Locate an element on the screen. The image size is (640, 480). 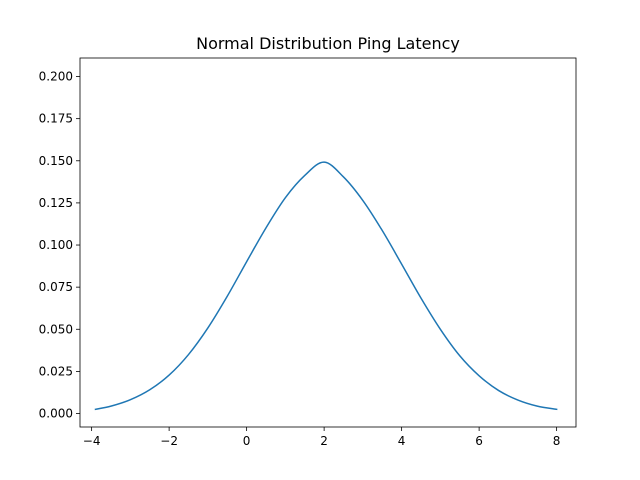
y-tick-label: 0.125 is located at coordinates (56, 203).